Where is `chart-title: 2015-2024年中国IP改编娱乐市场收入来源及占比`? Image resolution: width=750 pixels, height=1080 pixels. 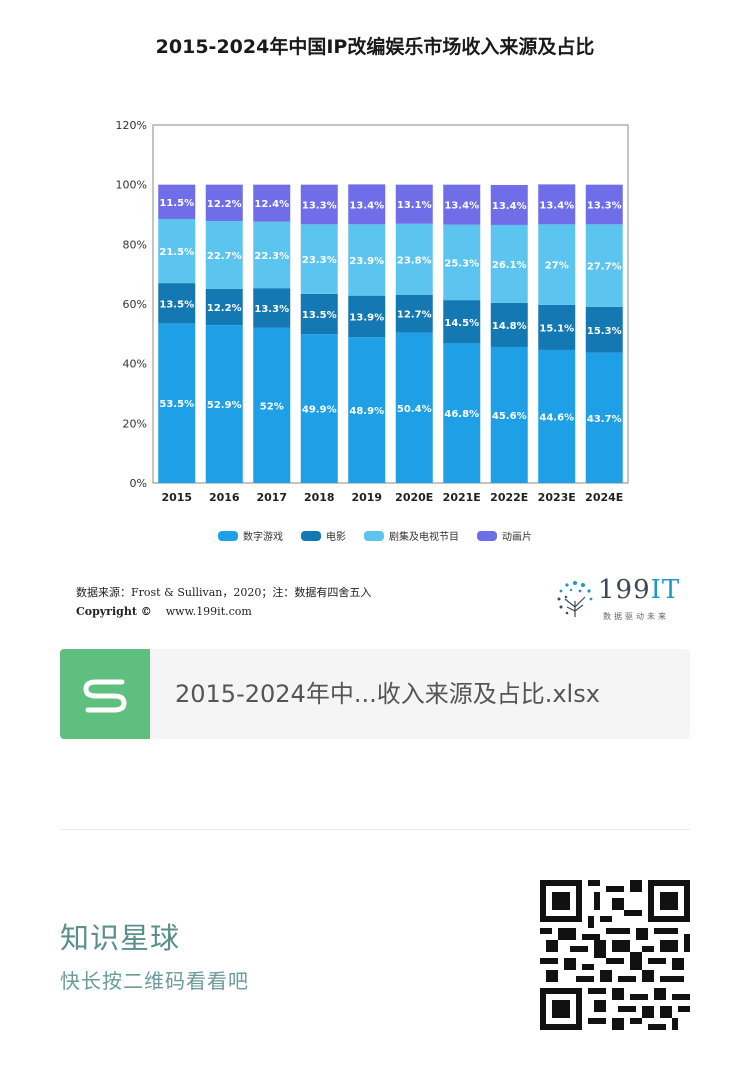 chart-title: 2015-2024年中国IP改编娱乐市场收入来源及占比 is located at coordinates (375, 47).